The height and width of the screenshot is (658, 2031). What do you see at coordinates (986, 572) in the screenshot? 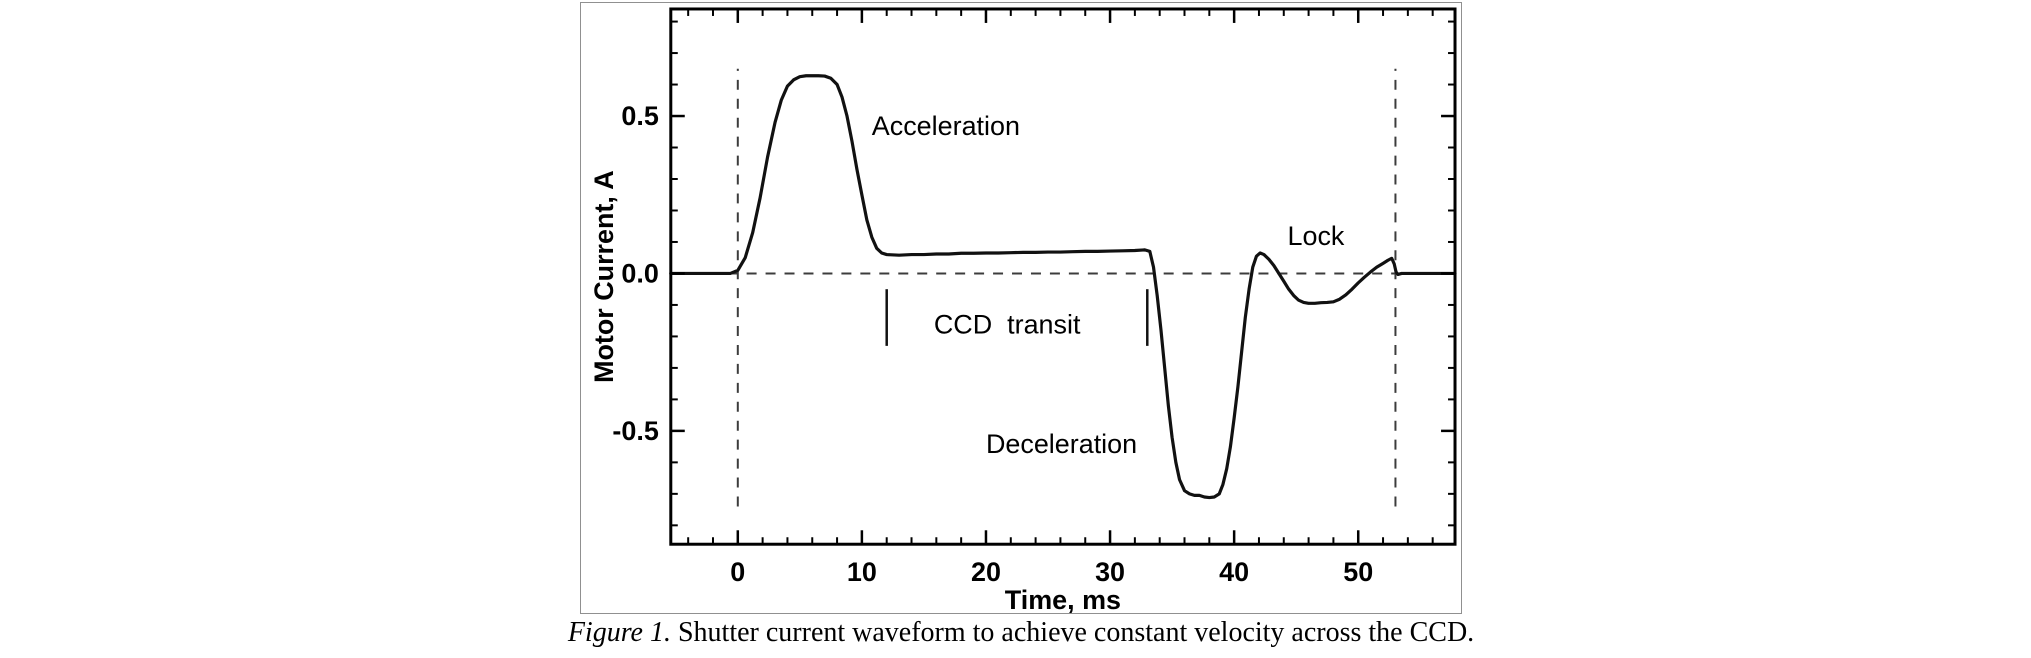
I see `x-tick-label: 20` at bounding box center [986, 572].